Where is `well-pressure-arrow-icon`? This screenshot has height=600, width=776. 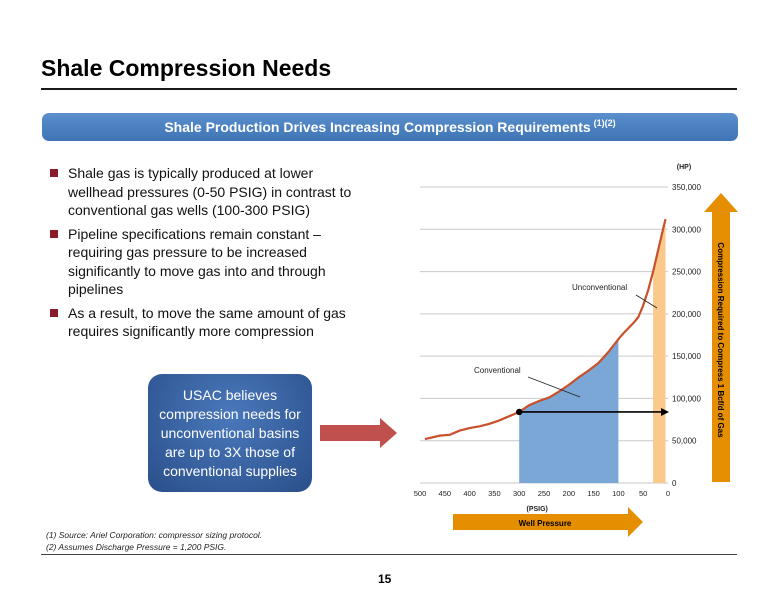 well-pressure-arrow-icon is located at coordinates (548, 522).